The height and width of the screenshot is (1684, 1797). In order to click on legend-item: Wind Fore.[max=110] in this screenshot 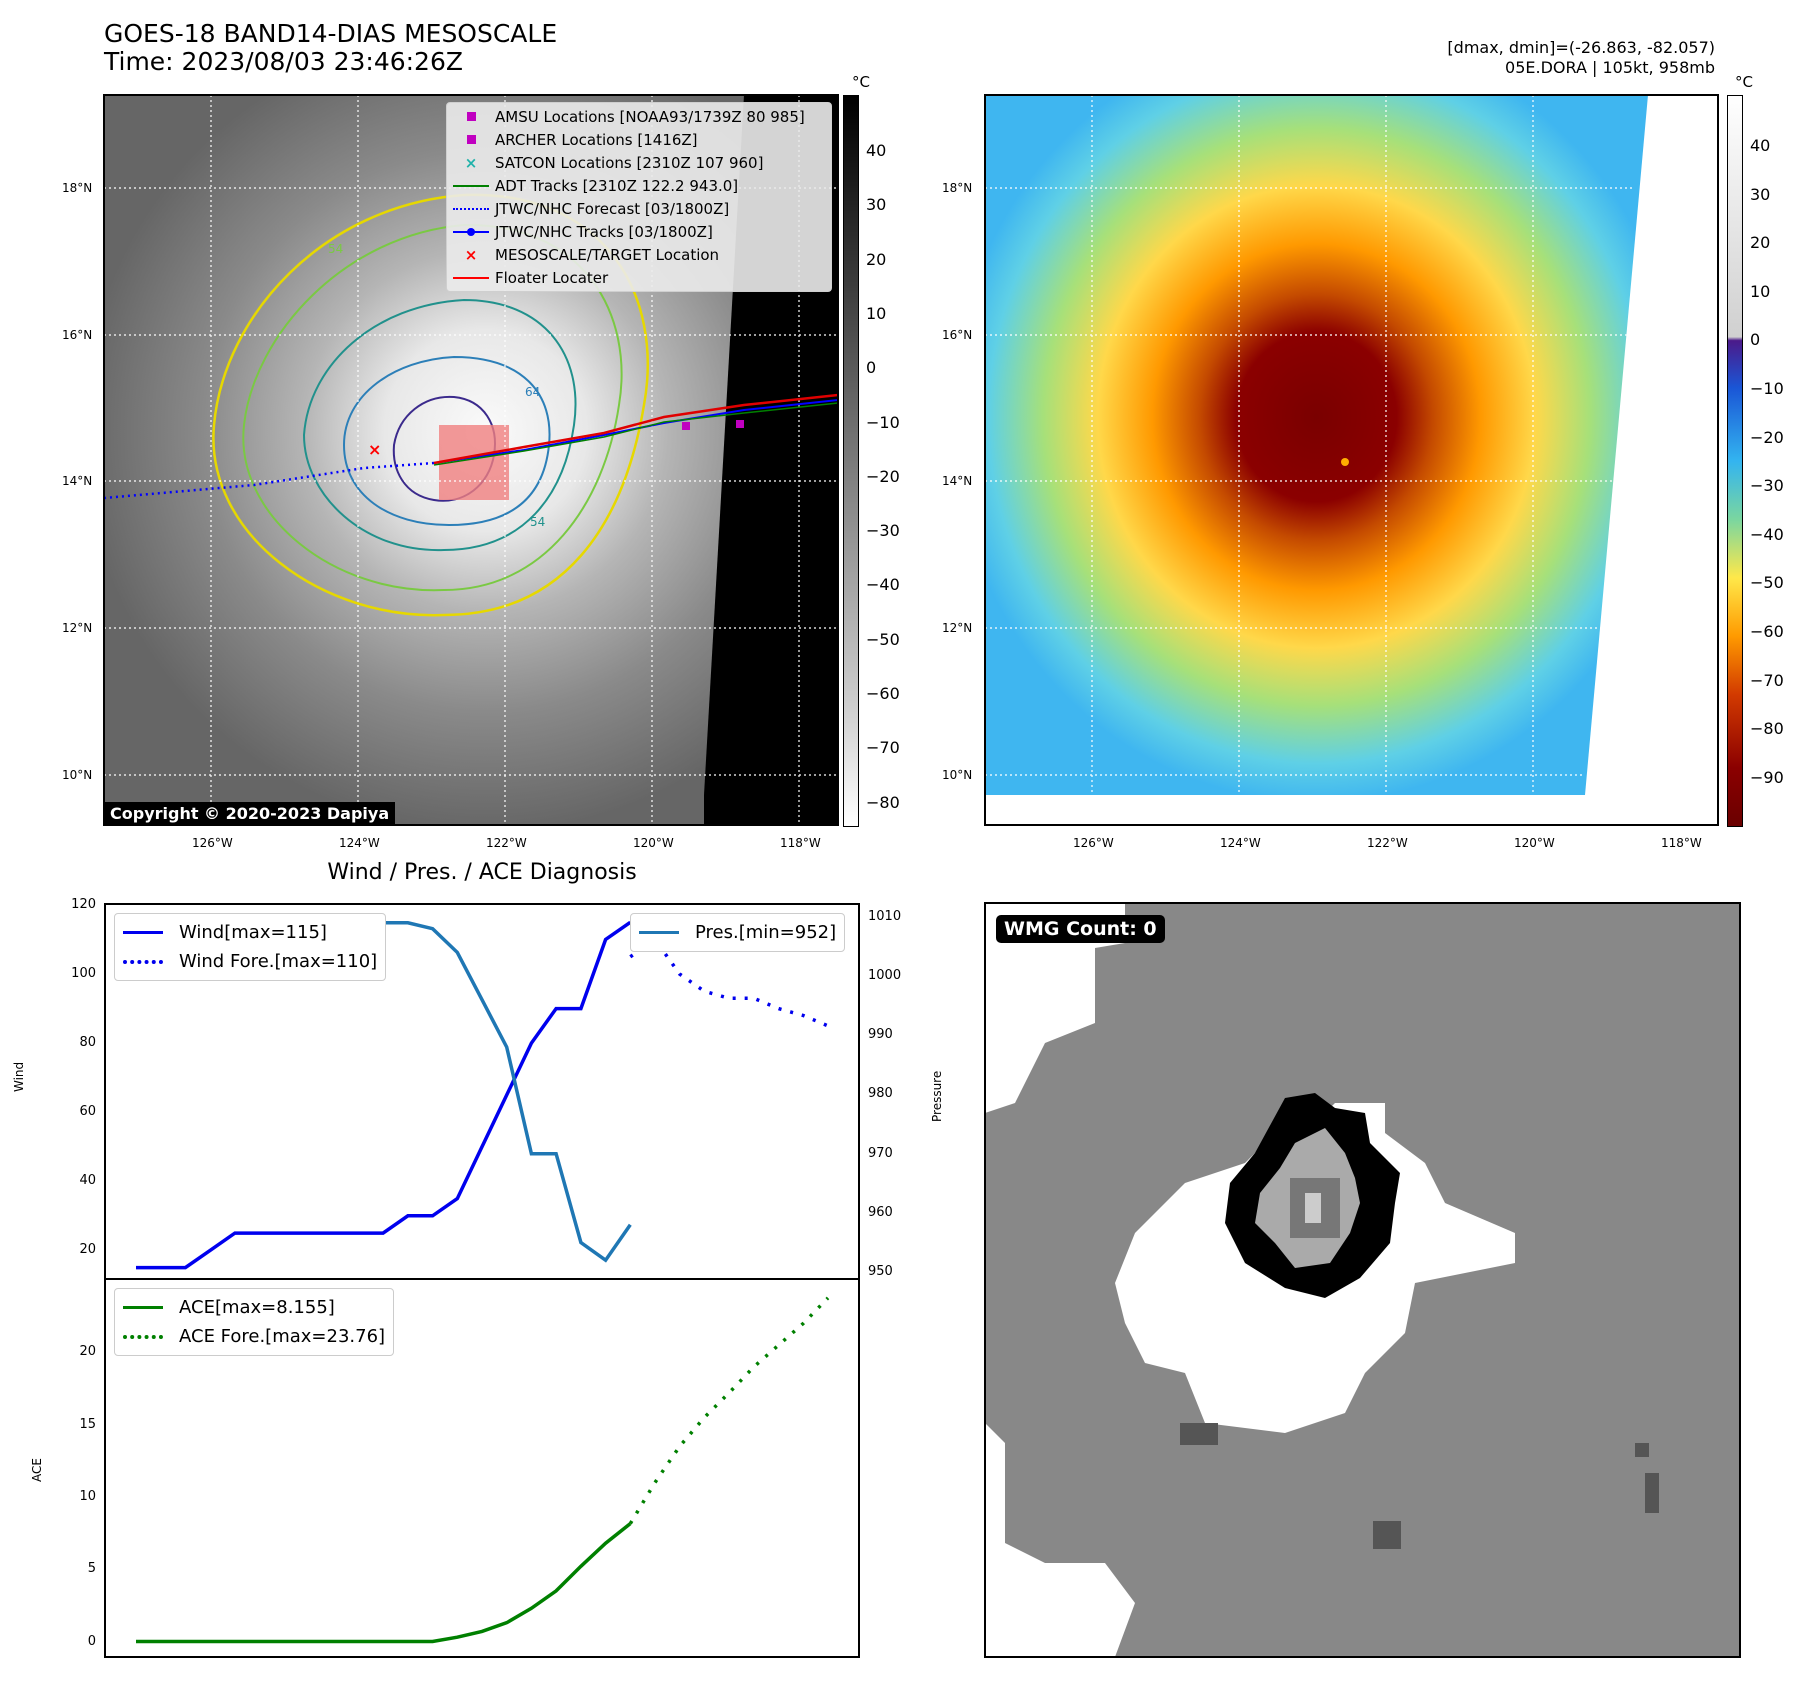, I will do `click(250, 961)`.